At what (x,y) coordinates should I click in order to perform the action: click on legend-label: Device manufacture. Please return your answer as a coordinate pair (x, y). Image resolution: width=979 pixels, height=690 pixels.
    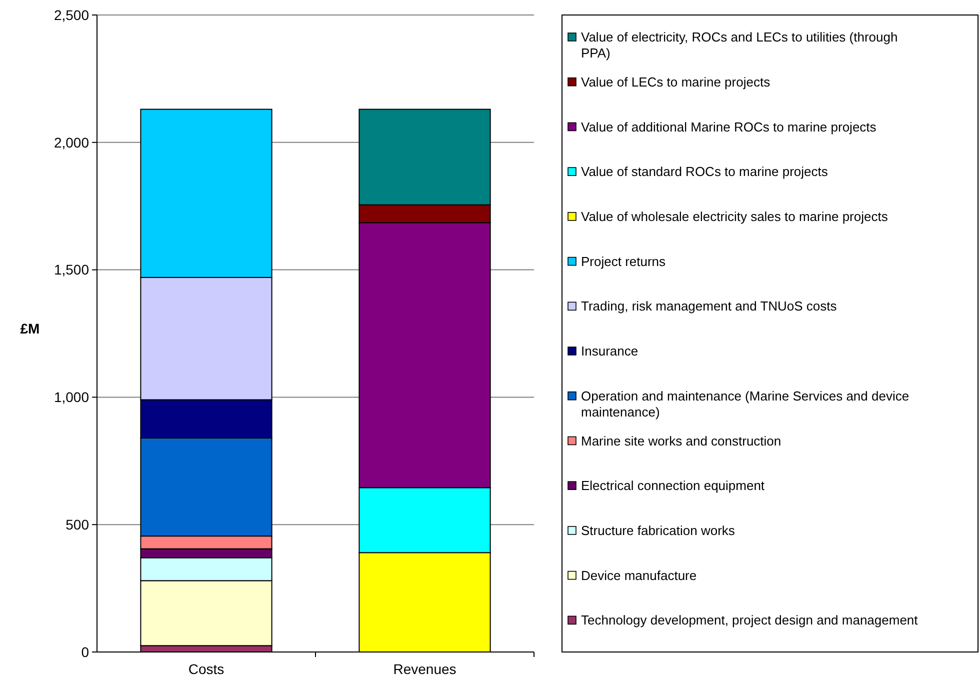
    Looking at the image, I should click on (639, 575).